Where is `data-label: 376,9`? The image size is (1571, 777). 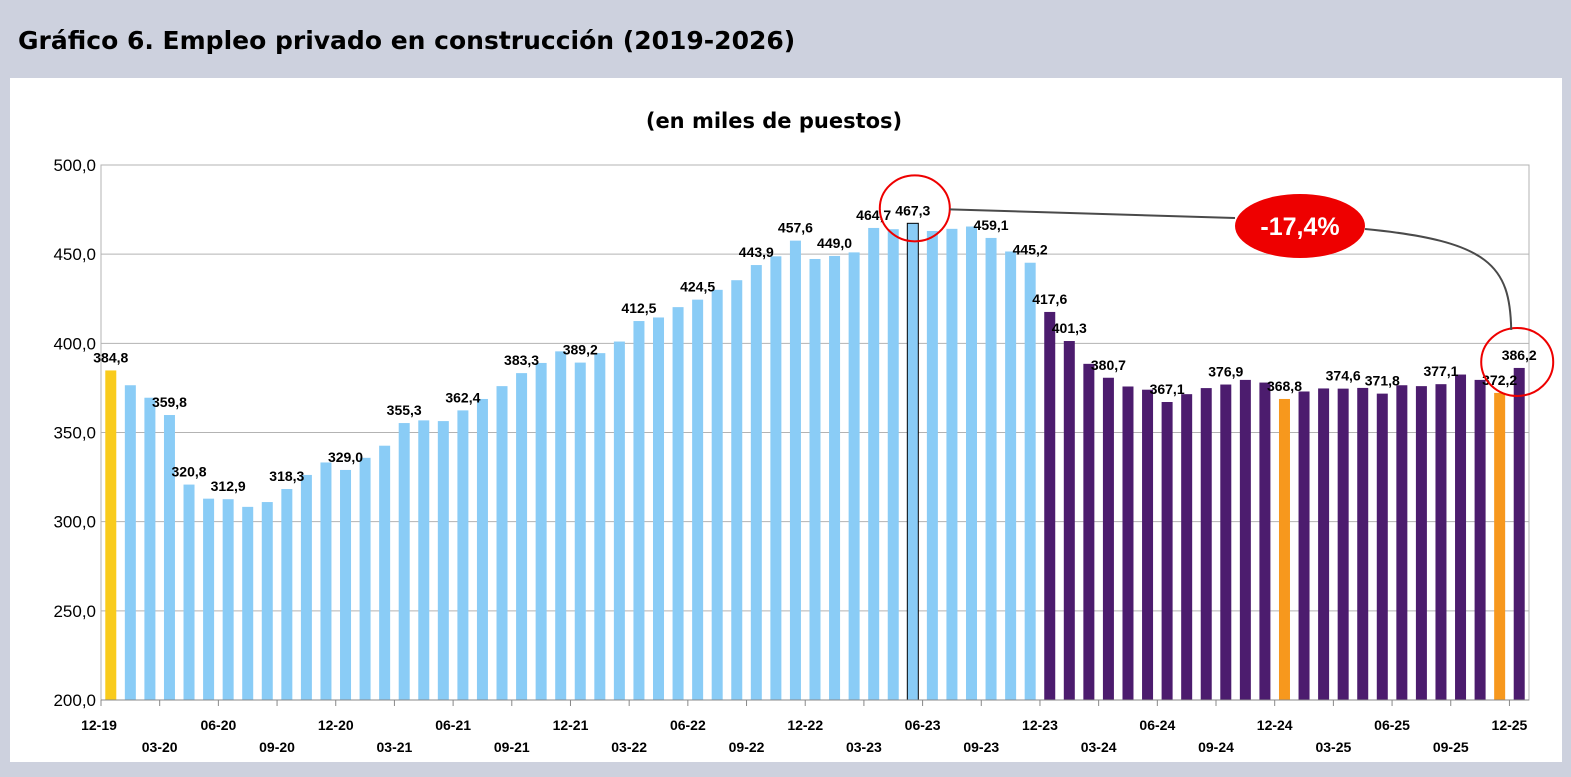
data-label: 376,9 is located at coordinates (1225, 372).